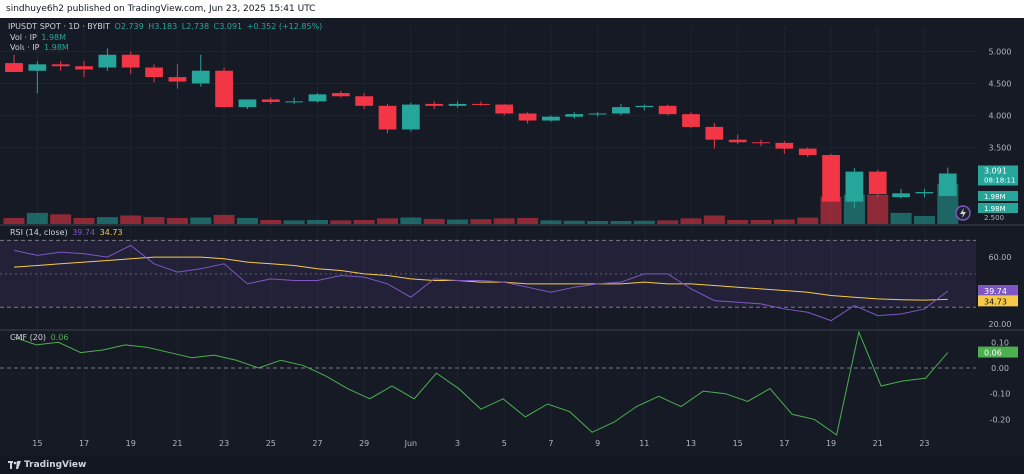  What do you see at coordinates (1000, 83) in the screenshot?
I see `price-tick-label: 4.500` at bounding box center [1000, 83].